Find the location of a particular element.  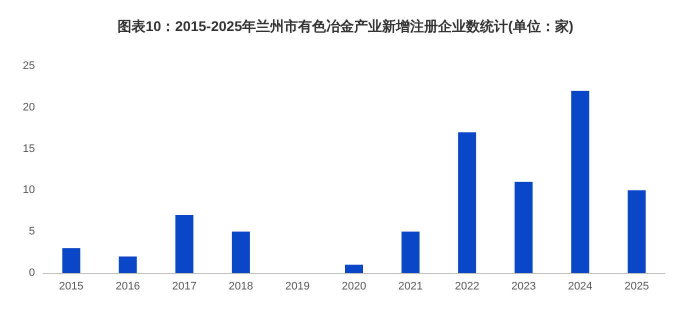

y-tick-label: 15 is located at coordinates (28, 148).